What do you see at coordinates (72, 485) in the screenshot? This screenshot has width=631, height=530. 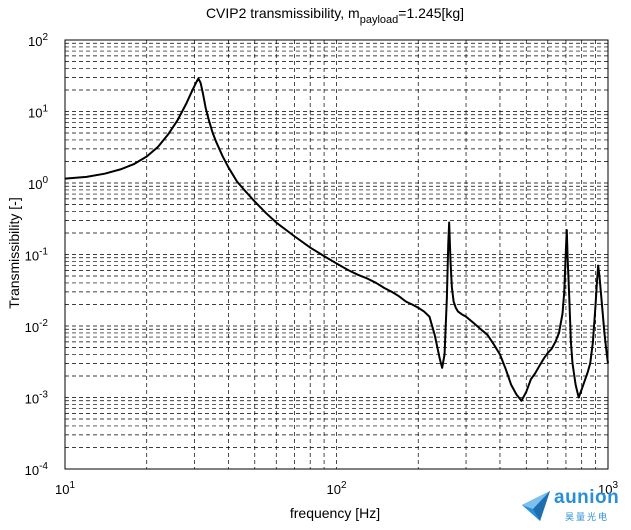 I see `x-tick-exponent: 1` at bounding box center [72, 485].